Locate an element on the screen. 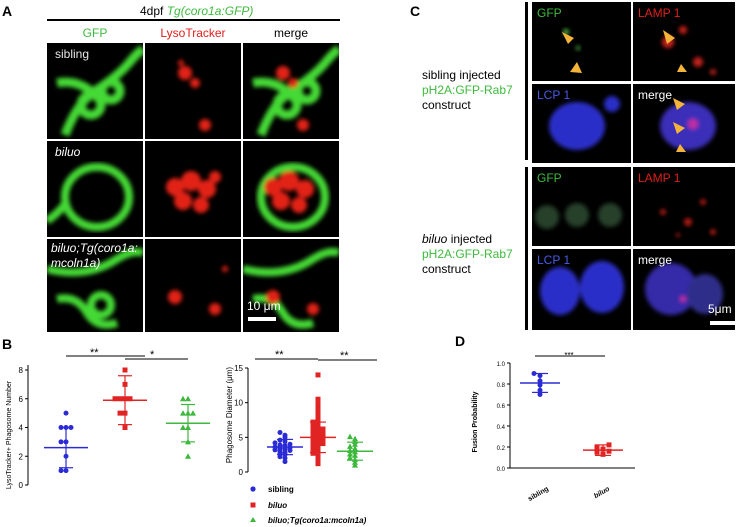 The height and width of the screenshot is (527, 738). y-tick-label: 4 is located at coordinates (21, 428).